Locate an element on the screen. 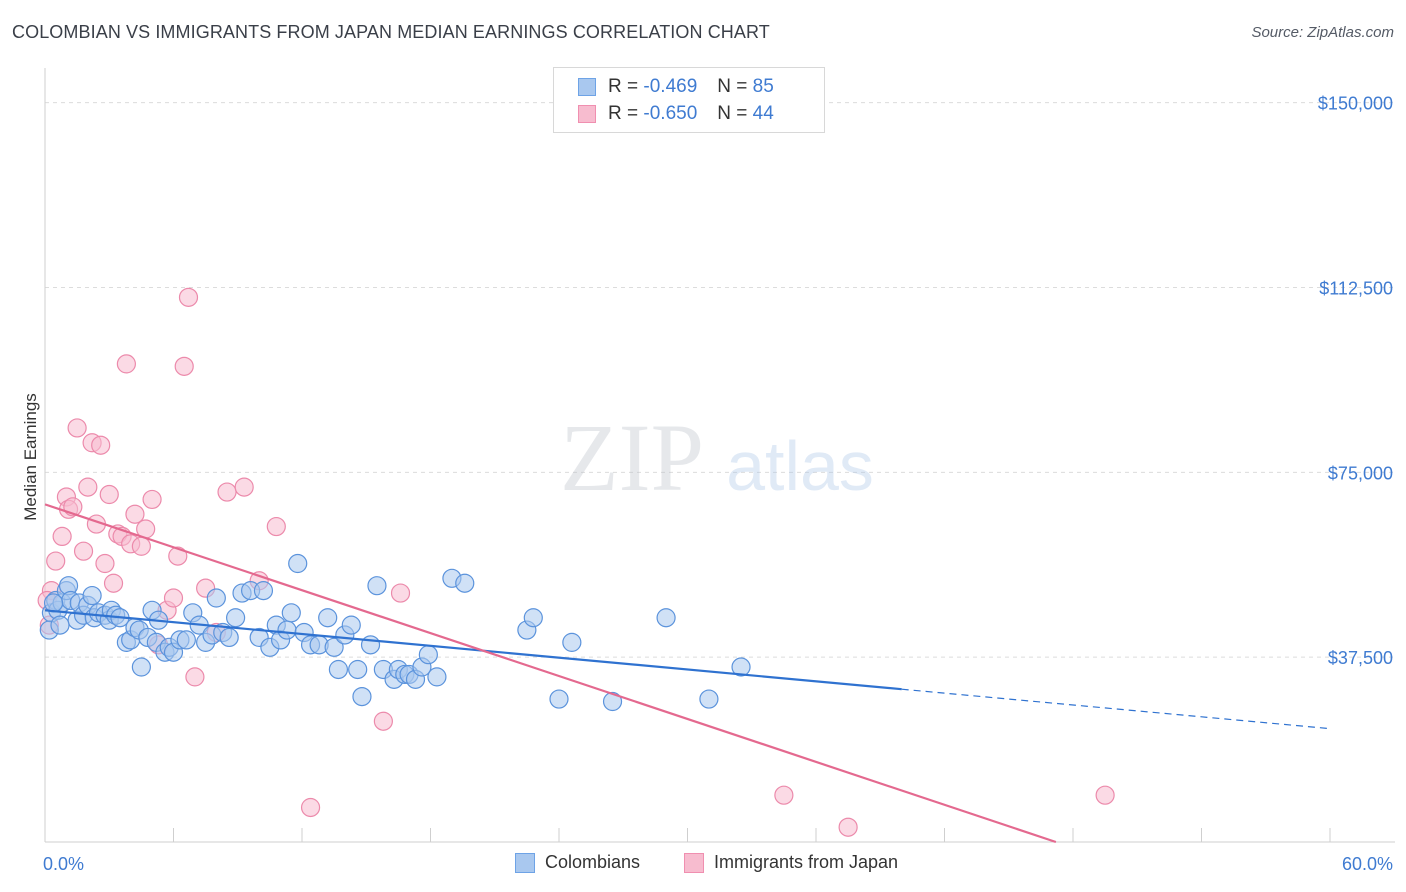  colombian-trend-line-extension is located at coordinates (1116, 709).